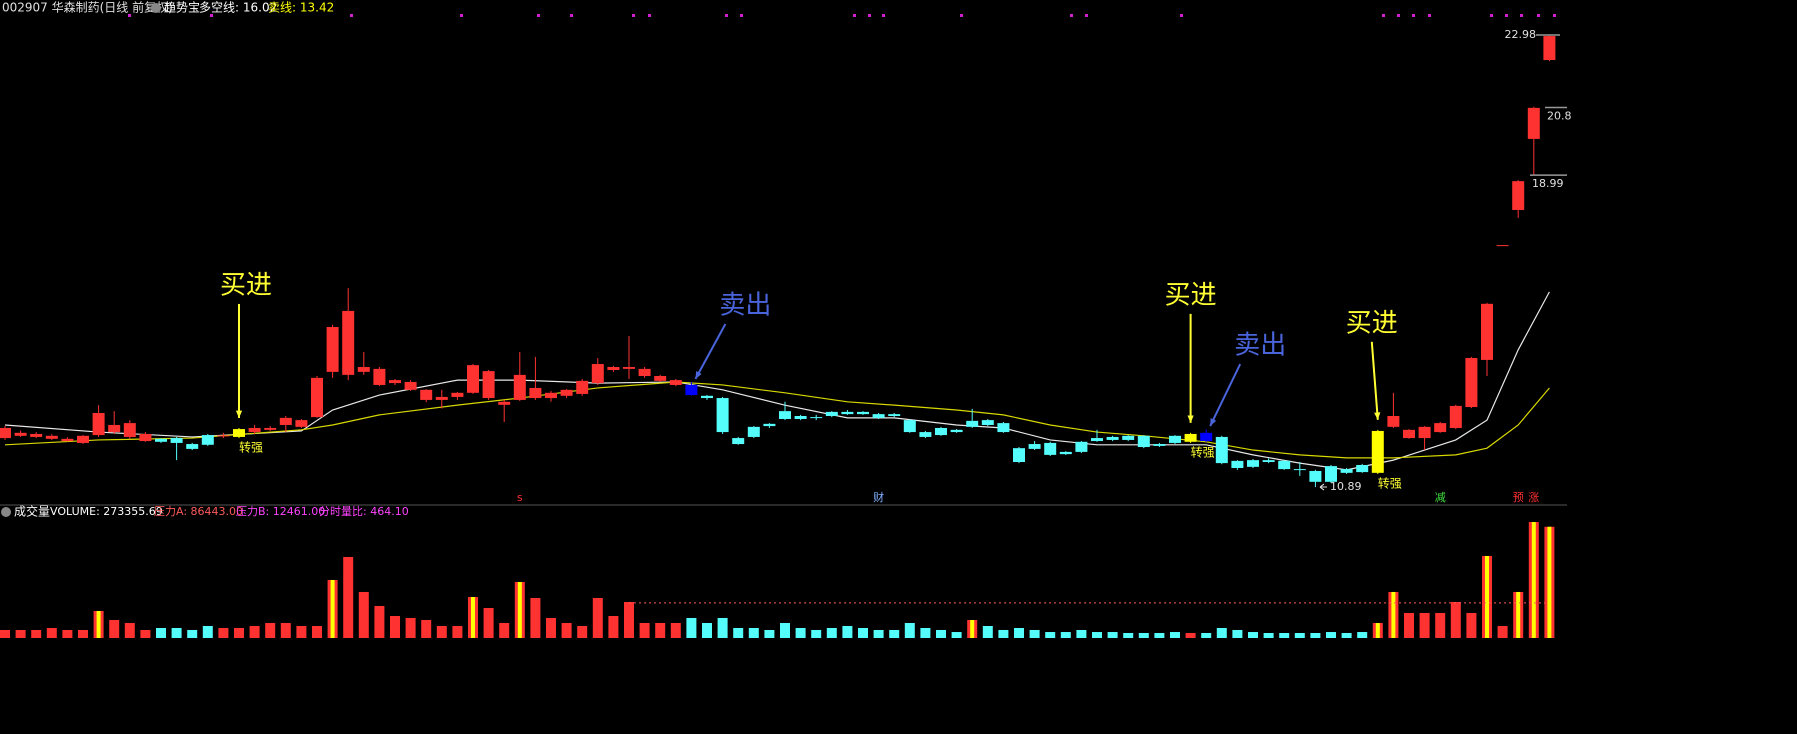 This screenshot has height=734, width=1797. What do you see at coordinates (6, 512) in the screenshot?
I see `volume-icon` at bounding box center [6, 512].